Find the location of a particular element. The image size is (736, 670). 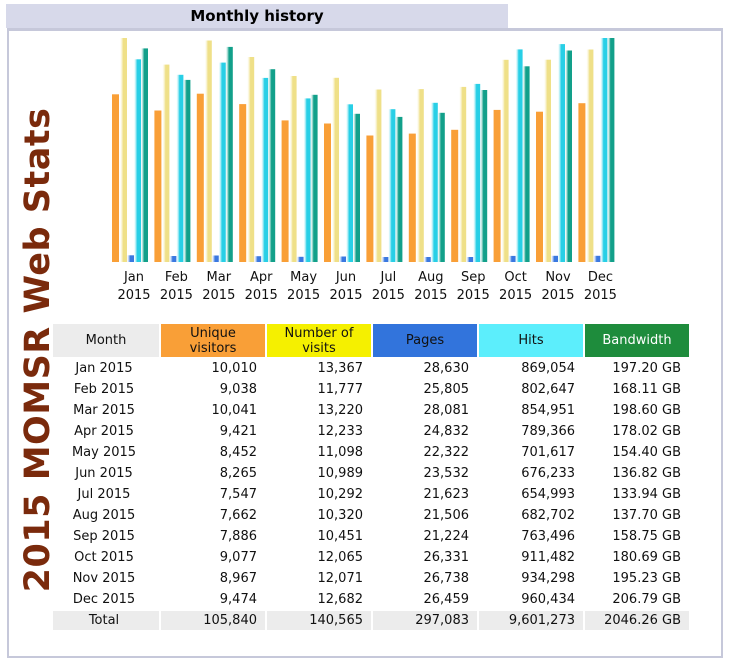

bar-hits-may is located at coordinates (307, 180).